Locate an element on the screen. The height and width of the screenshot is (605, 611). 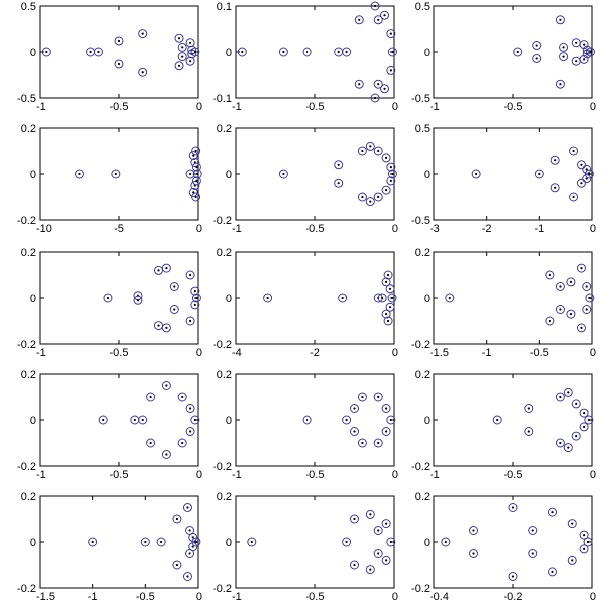
subplot-7: -1 -0.5 0 -0.2 0 0.2 is located at coordinates (109, 303).